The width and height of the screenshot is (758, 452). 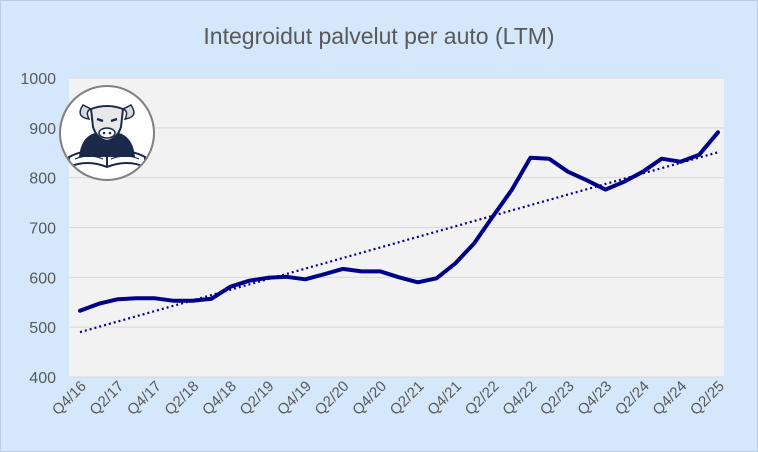 What do you see at coordinates (707, 398) in the screenshot?
I see `x-tick-label: Q2/25` at bounding box center [707, 398].